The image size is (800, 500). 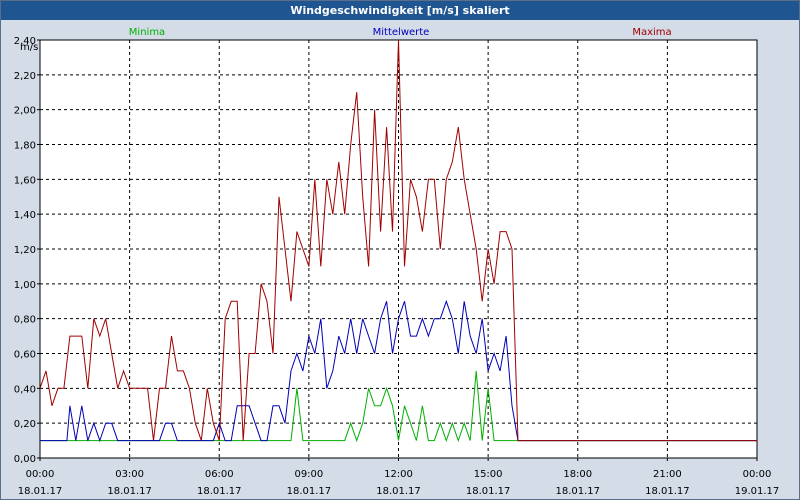 I want to click on y-tick-label: 0,20, so click(x=25, y=424).